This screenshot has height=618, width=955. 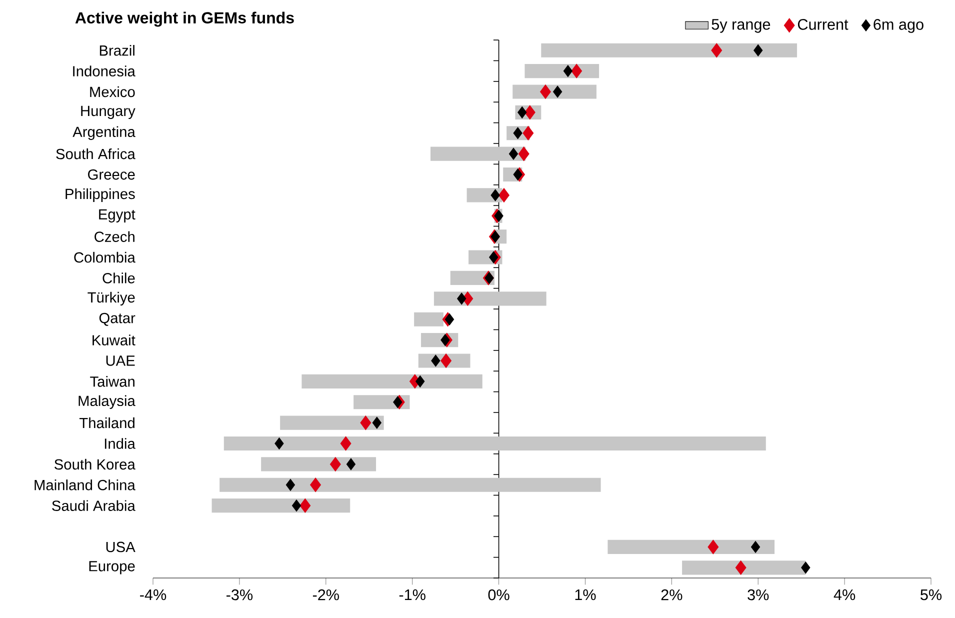 What do you see at coordinates (184, 19) in the screenshot?
I see `chart-title: Active weight in GEMs funds` at bounding box center [184, 19].